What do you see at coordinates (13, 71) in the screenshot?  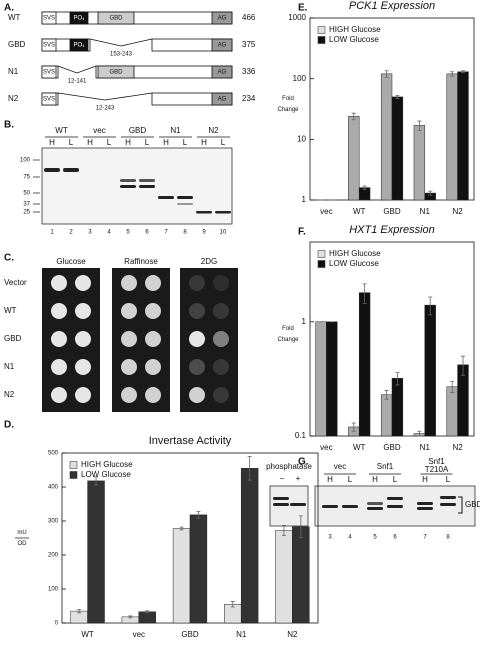 I see `construct-name: N1` at bounding box center [13, 71].